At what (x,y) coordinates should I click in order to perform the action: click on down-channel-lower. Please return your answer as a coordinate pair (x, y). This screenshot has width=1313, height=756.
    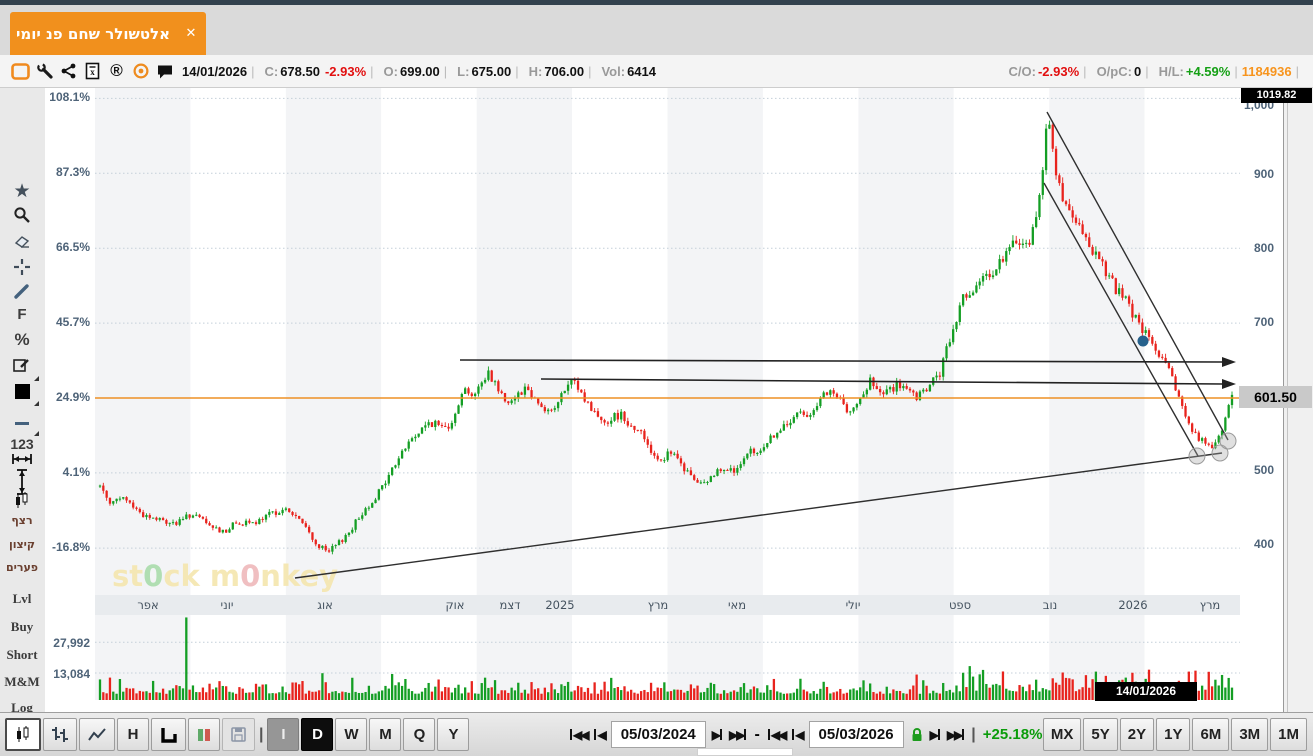
    Looking at the image, I should click on (1121, 319).